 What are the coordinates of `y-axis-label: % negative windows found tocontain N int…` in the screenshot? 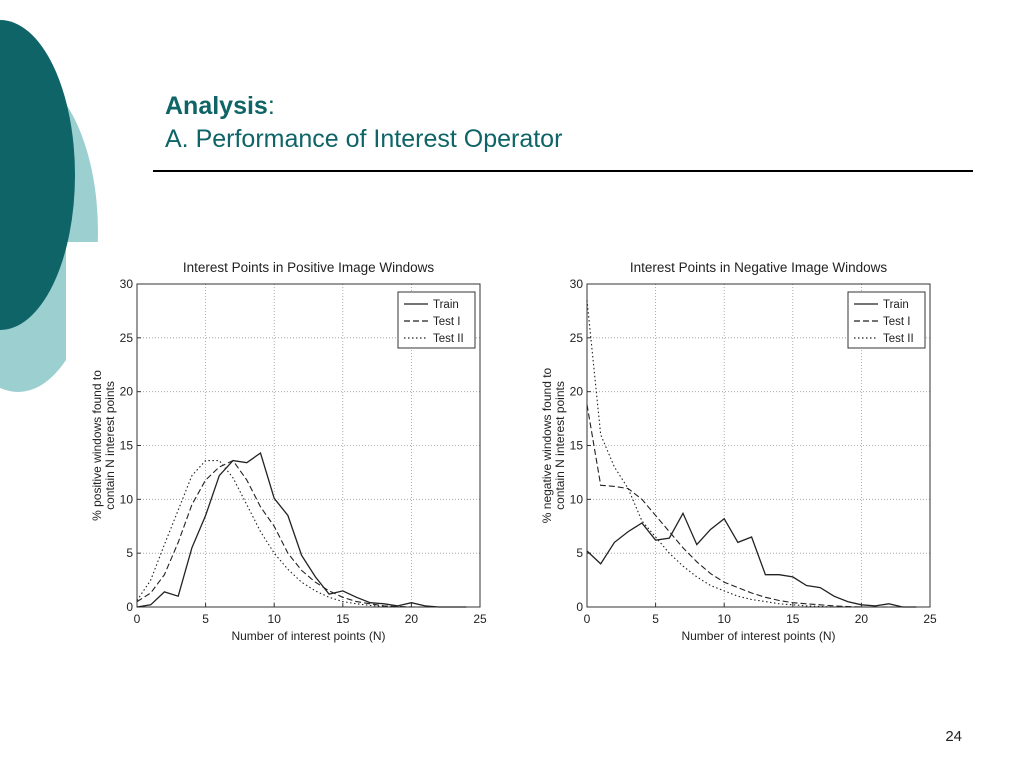 It's located at (553, 445).